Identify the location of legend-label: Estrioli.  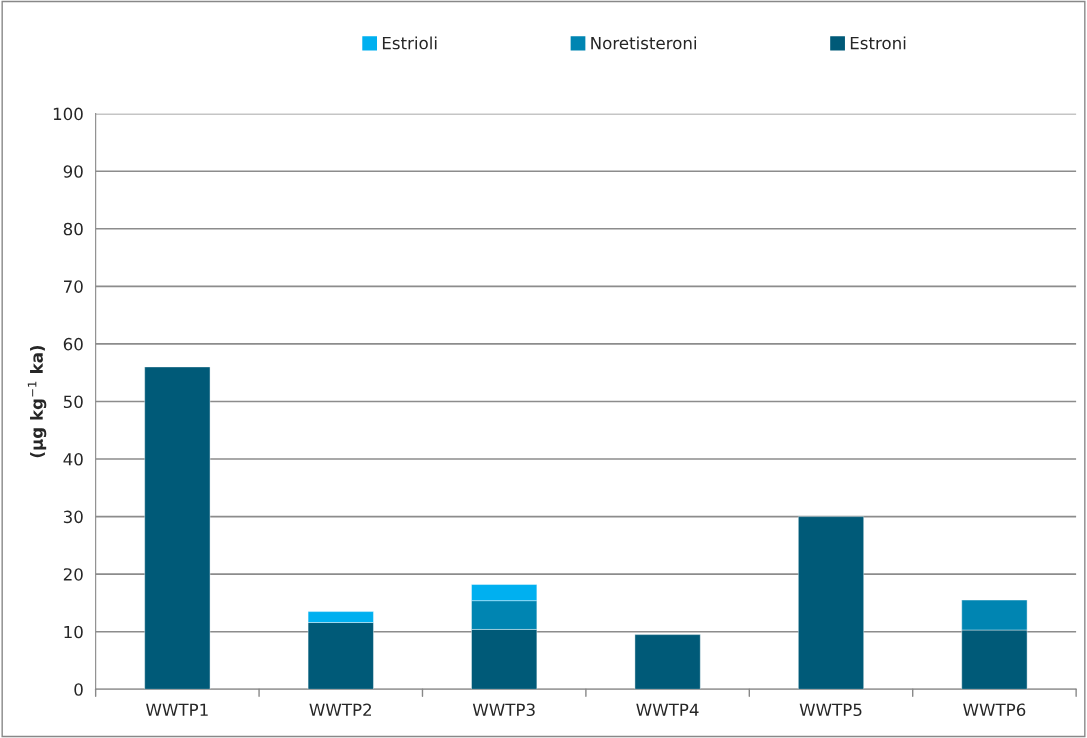
(409, 43).